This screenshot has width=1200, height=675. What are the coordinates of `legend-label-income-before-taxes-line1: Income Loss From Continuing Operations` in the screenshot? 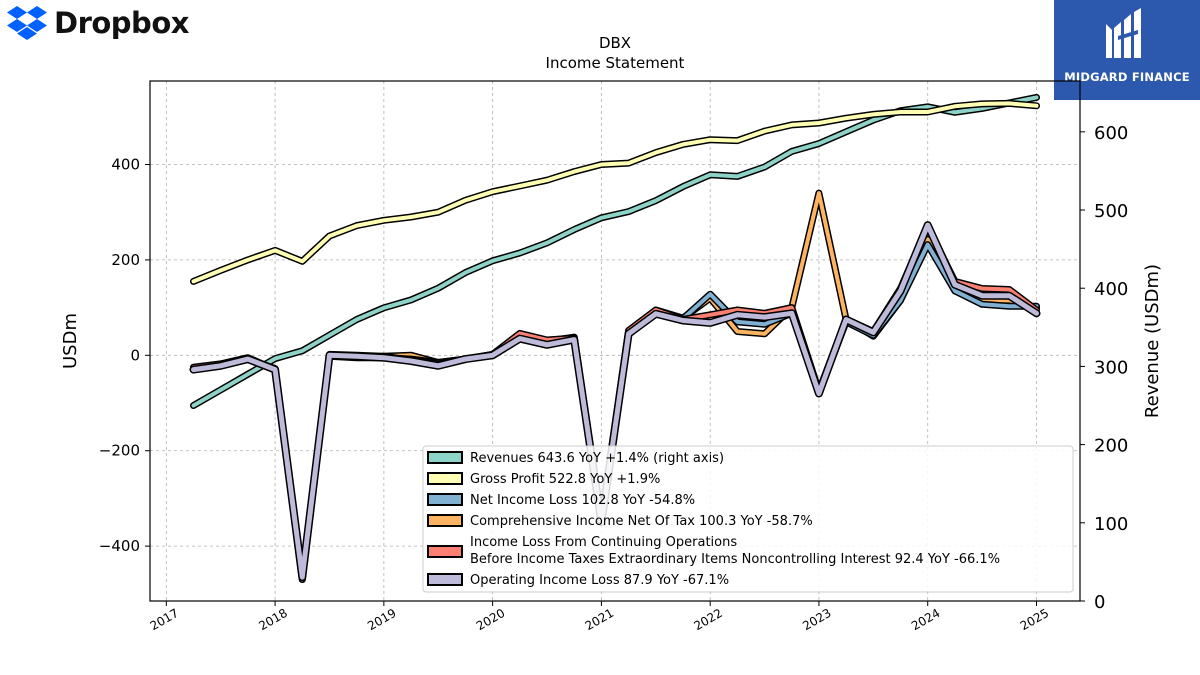 It's located at (603, 542).